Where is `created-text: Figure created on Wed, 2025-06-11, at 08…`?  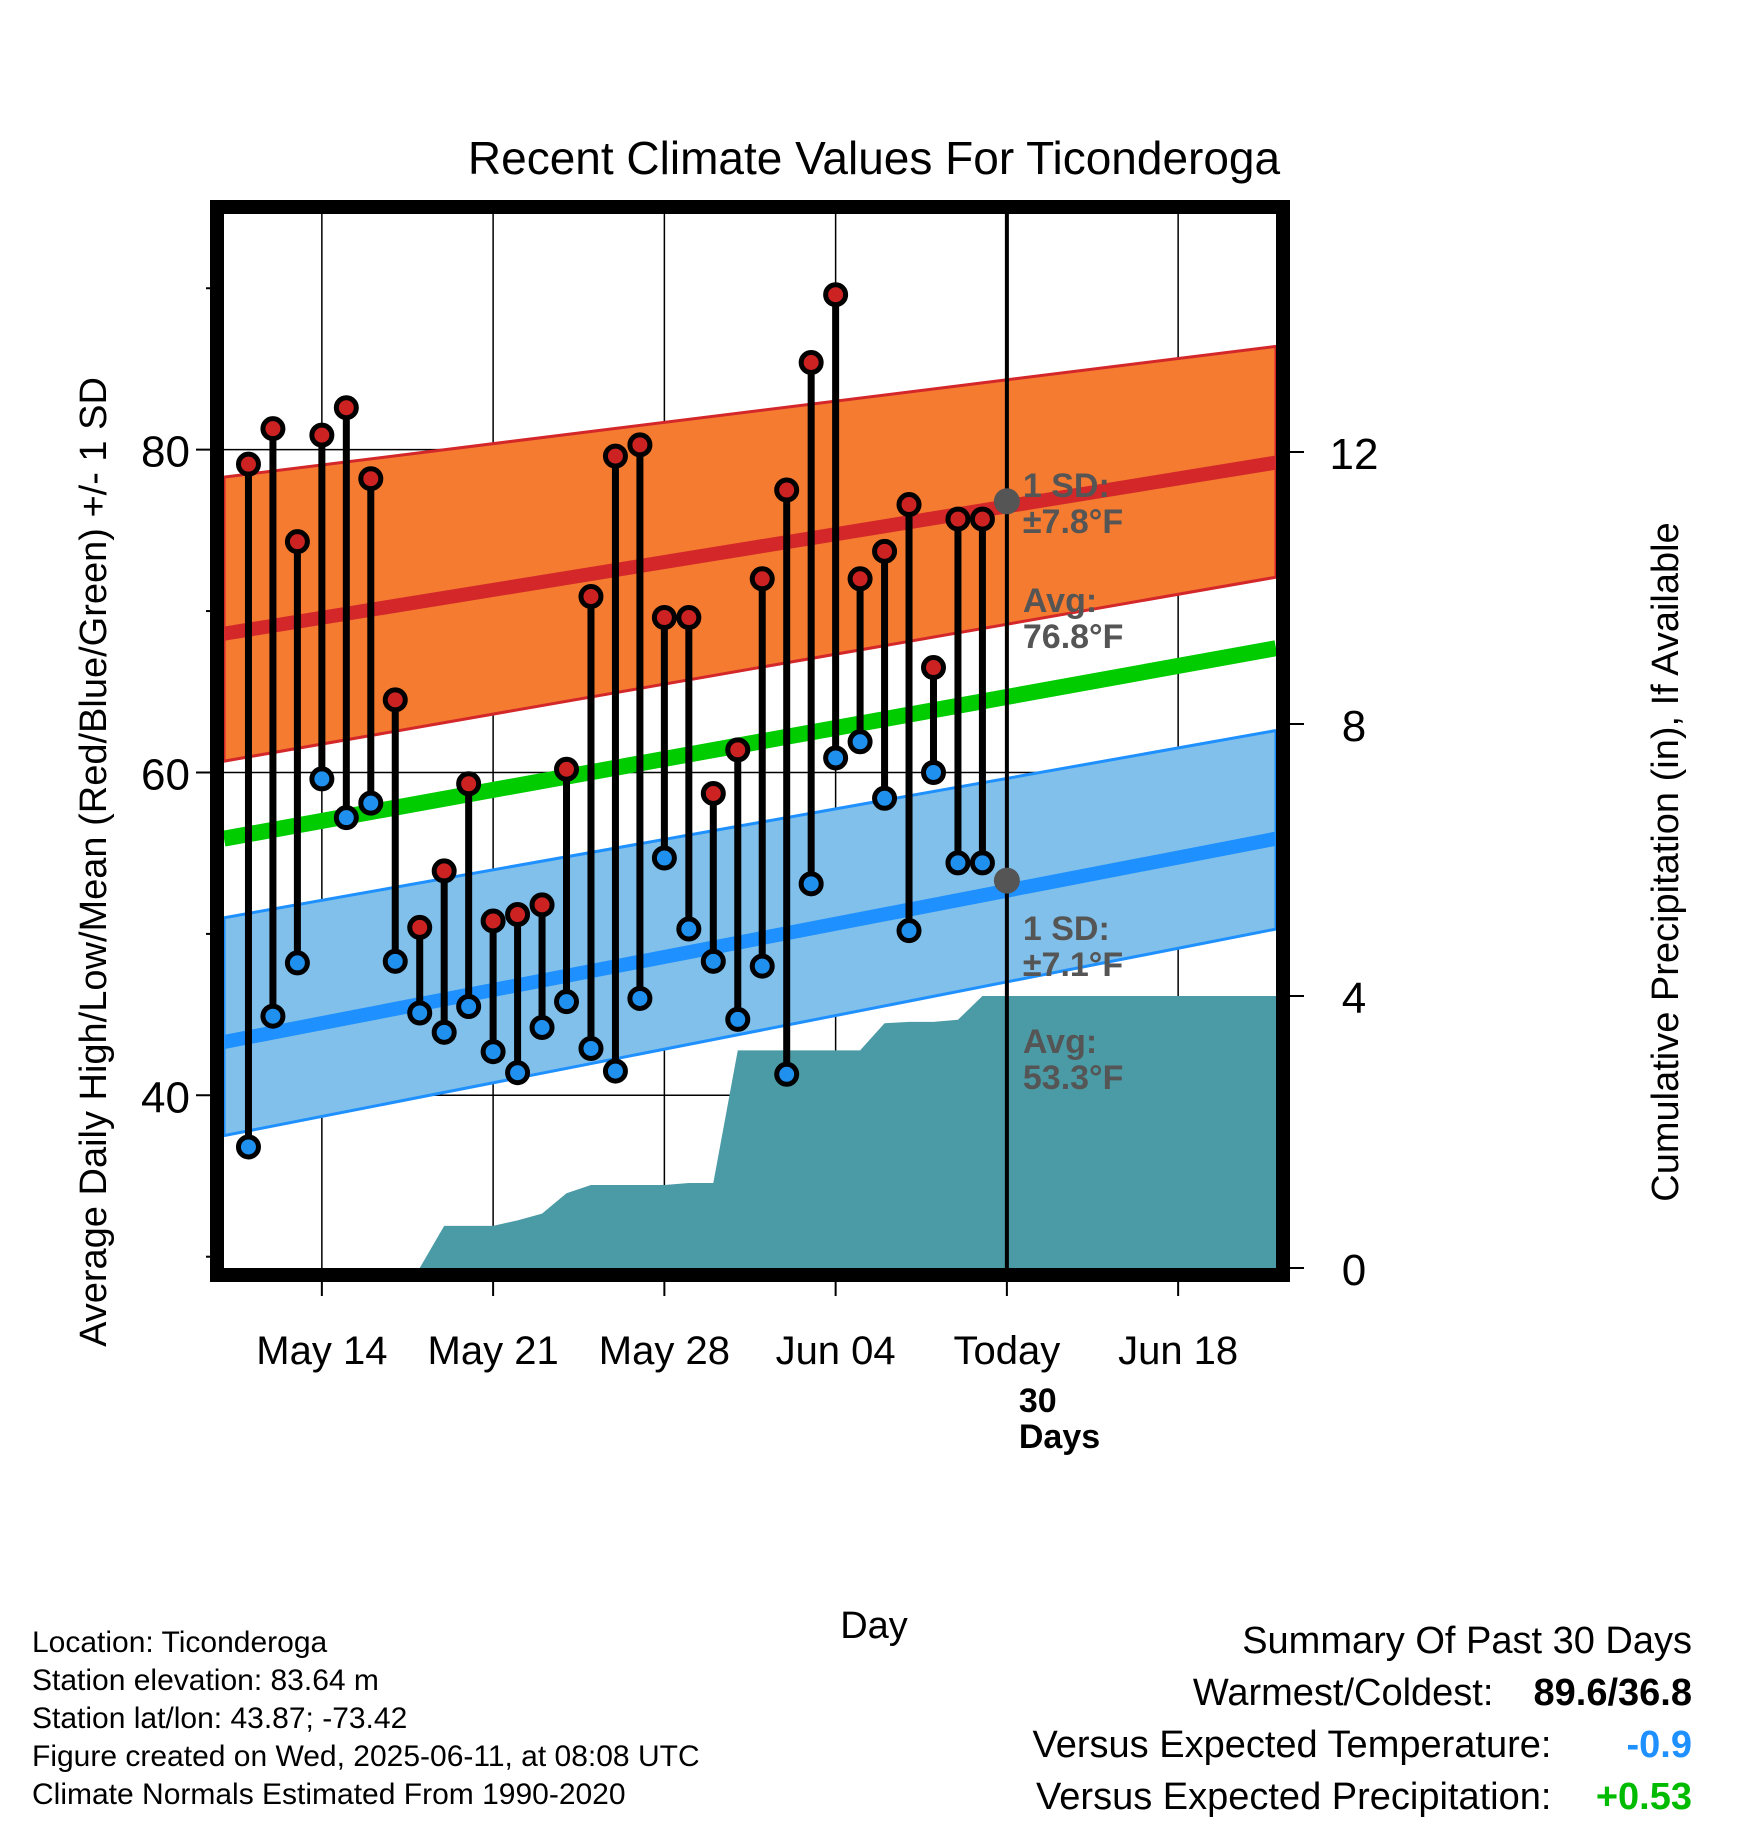 created-text: Figure created on Wed, 2025-06-11, at 08… is located at coordinates (366, 1756).